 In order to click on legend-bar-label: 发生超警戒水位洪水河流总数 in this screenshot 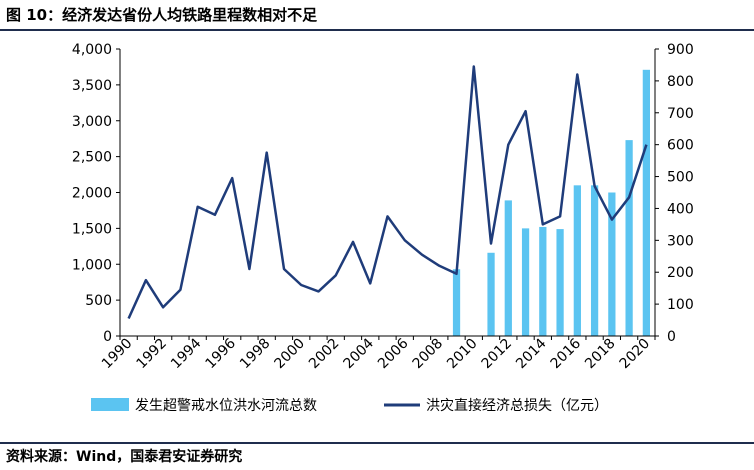, I will do `click(226, 406)`.